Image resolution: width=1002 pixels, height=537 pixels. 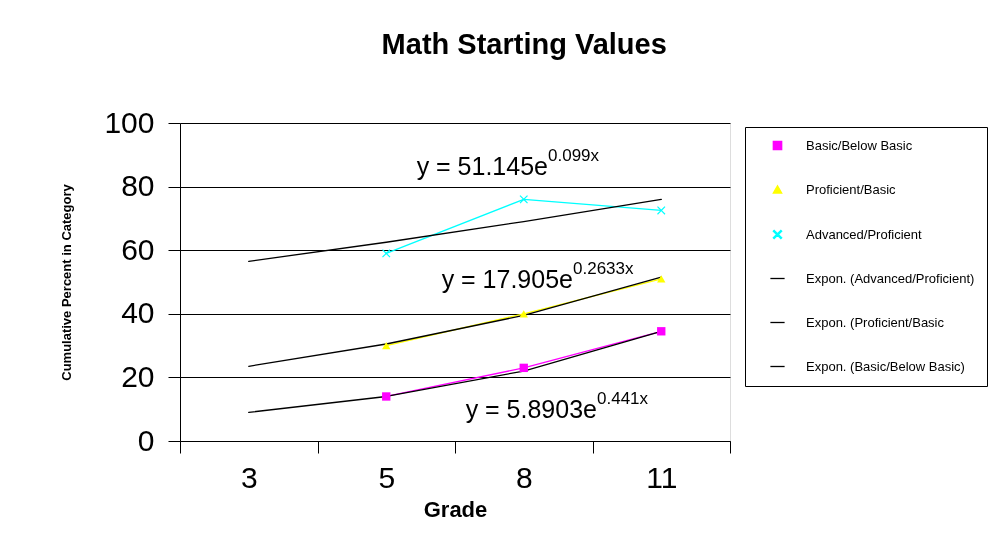 What do you see at coordinates (524, 44) in the screenshot?
I see `chart-title: Math Starting Values` at bounding box center [524, 44].